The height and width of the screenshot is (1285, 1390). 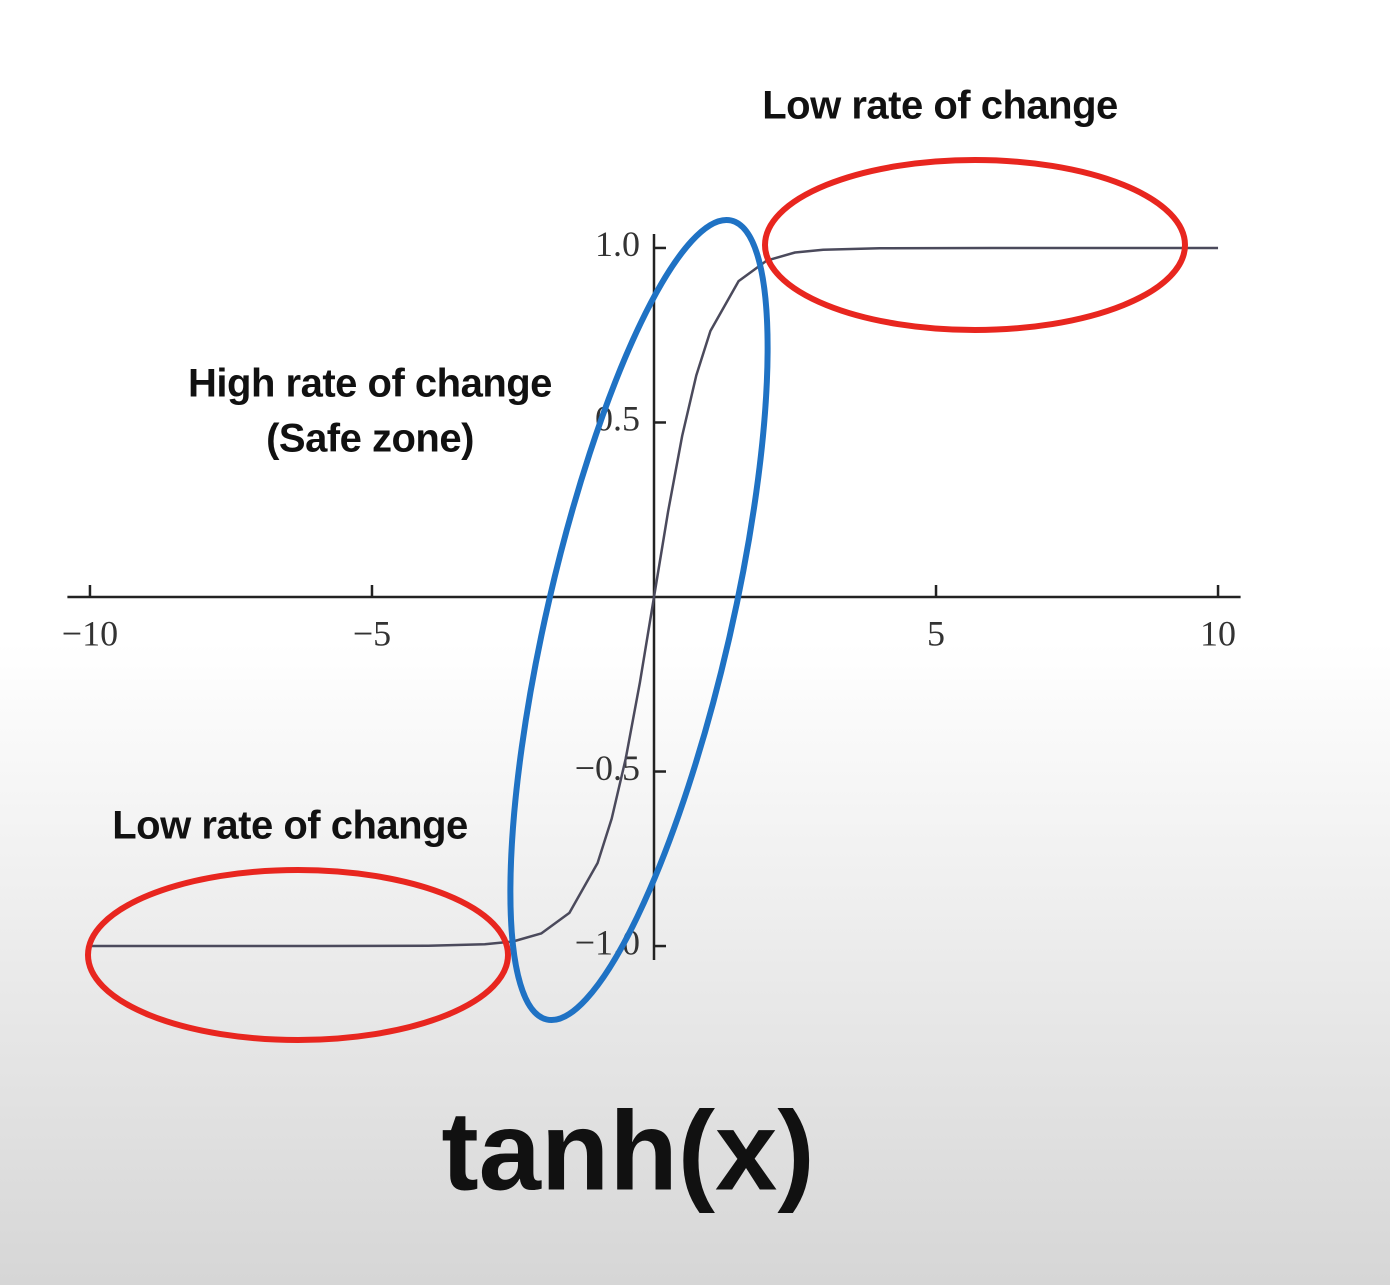 I want to click on x-tick-label: −5, so click(x=372, y=633).